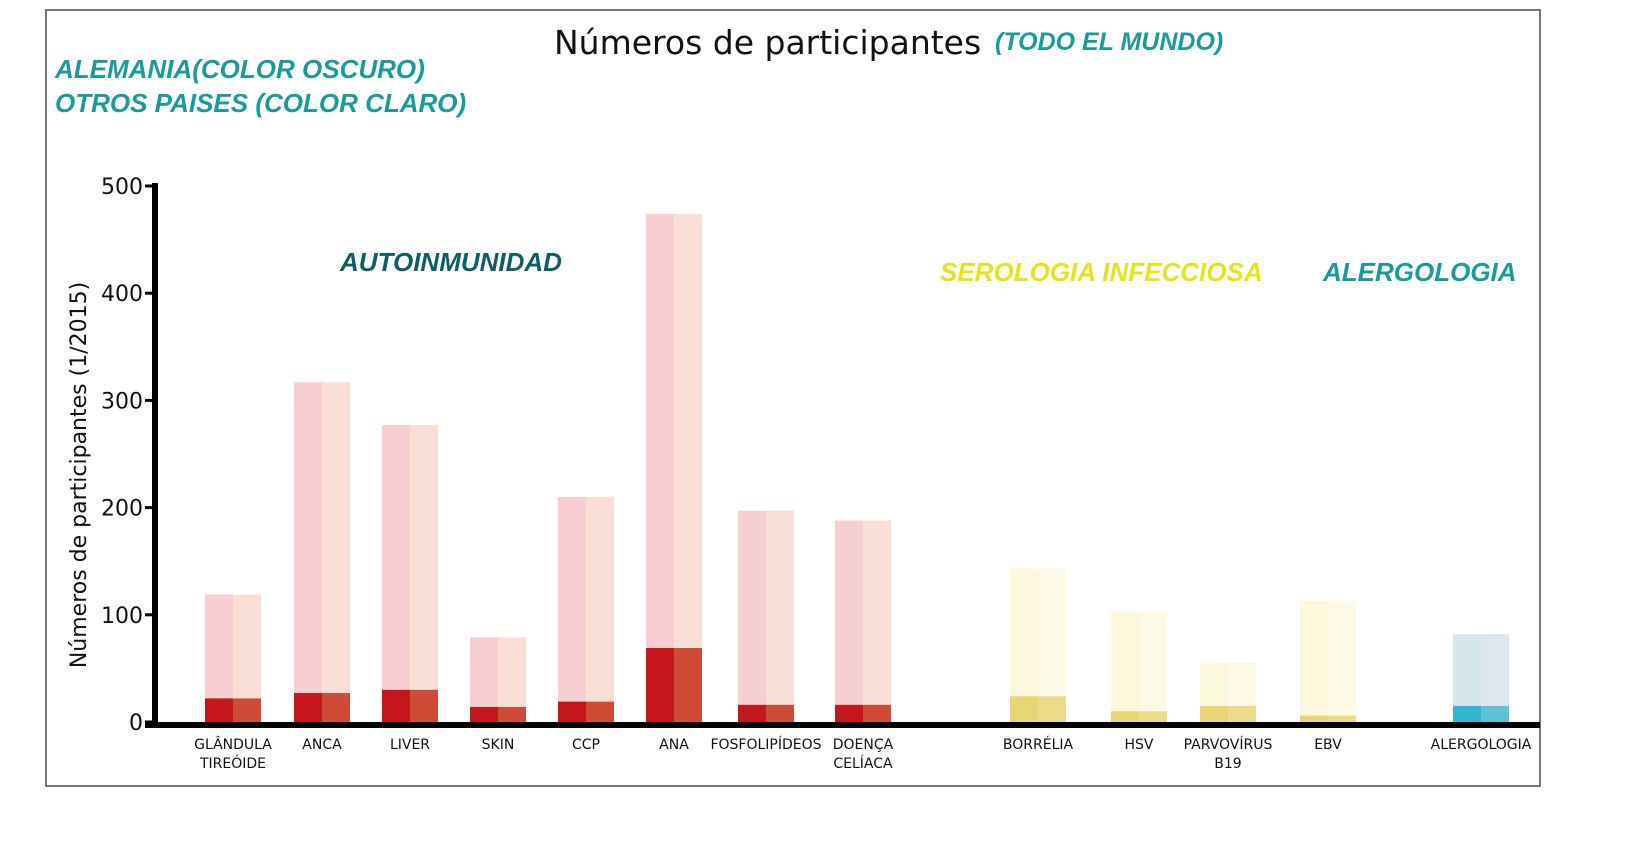 The width and height of the screenshot is (1644, 851). I want to click on x-tick-label: TIREÓIDE, so click(232, 763).